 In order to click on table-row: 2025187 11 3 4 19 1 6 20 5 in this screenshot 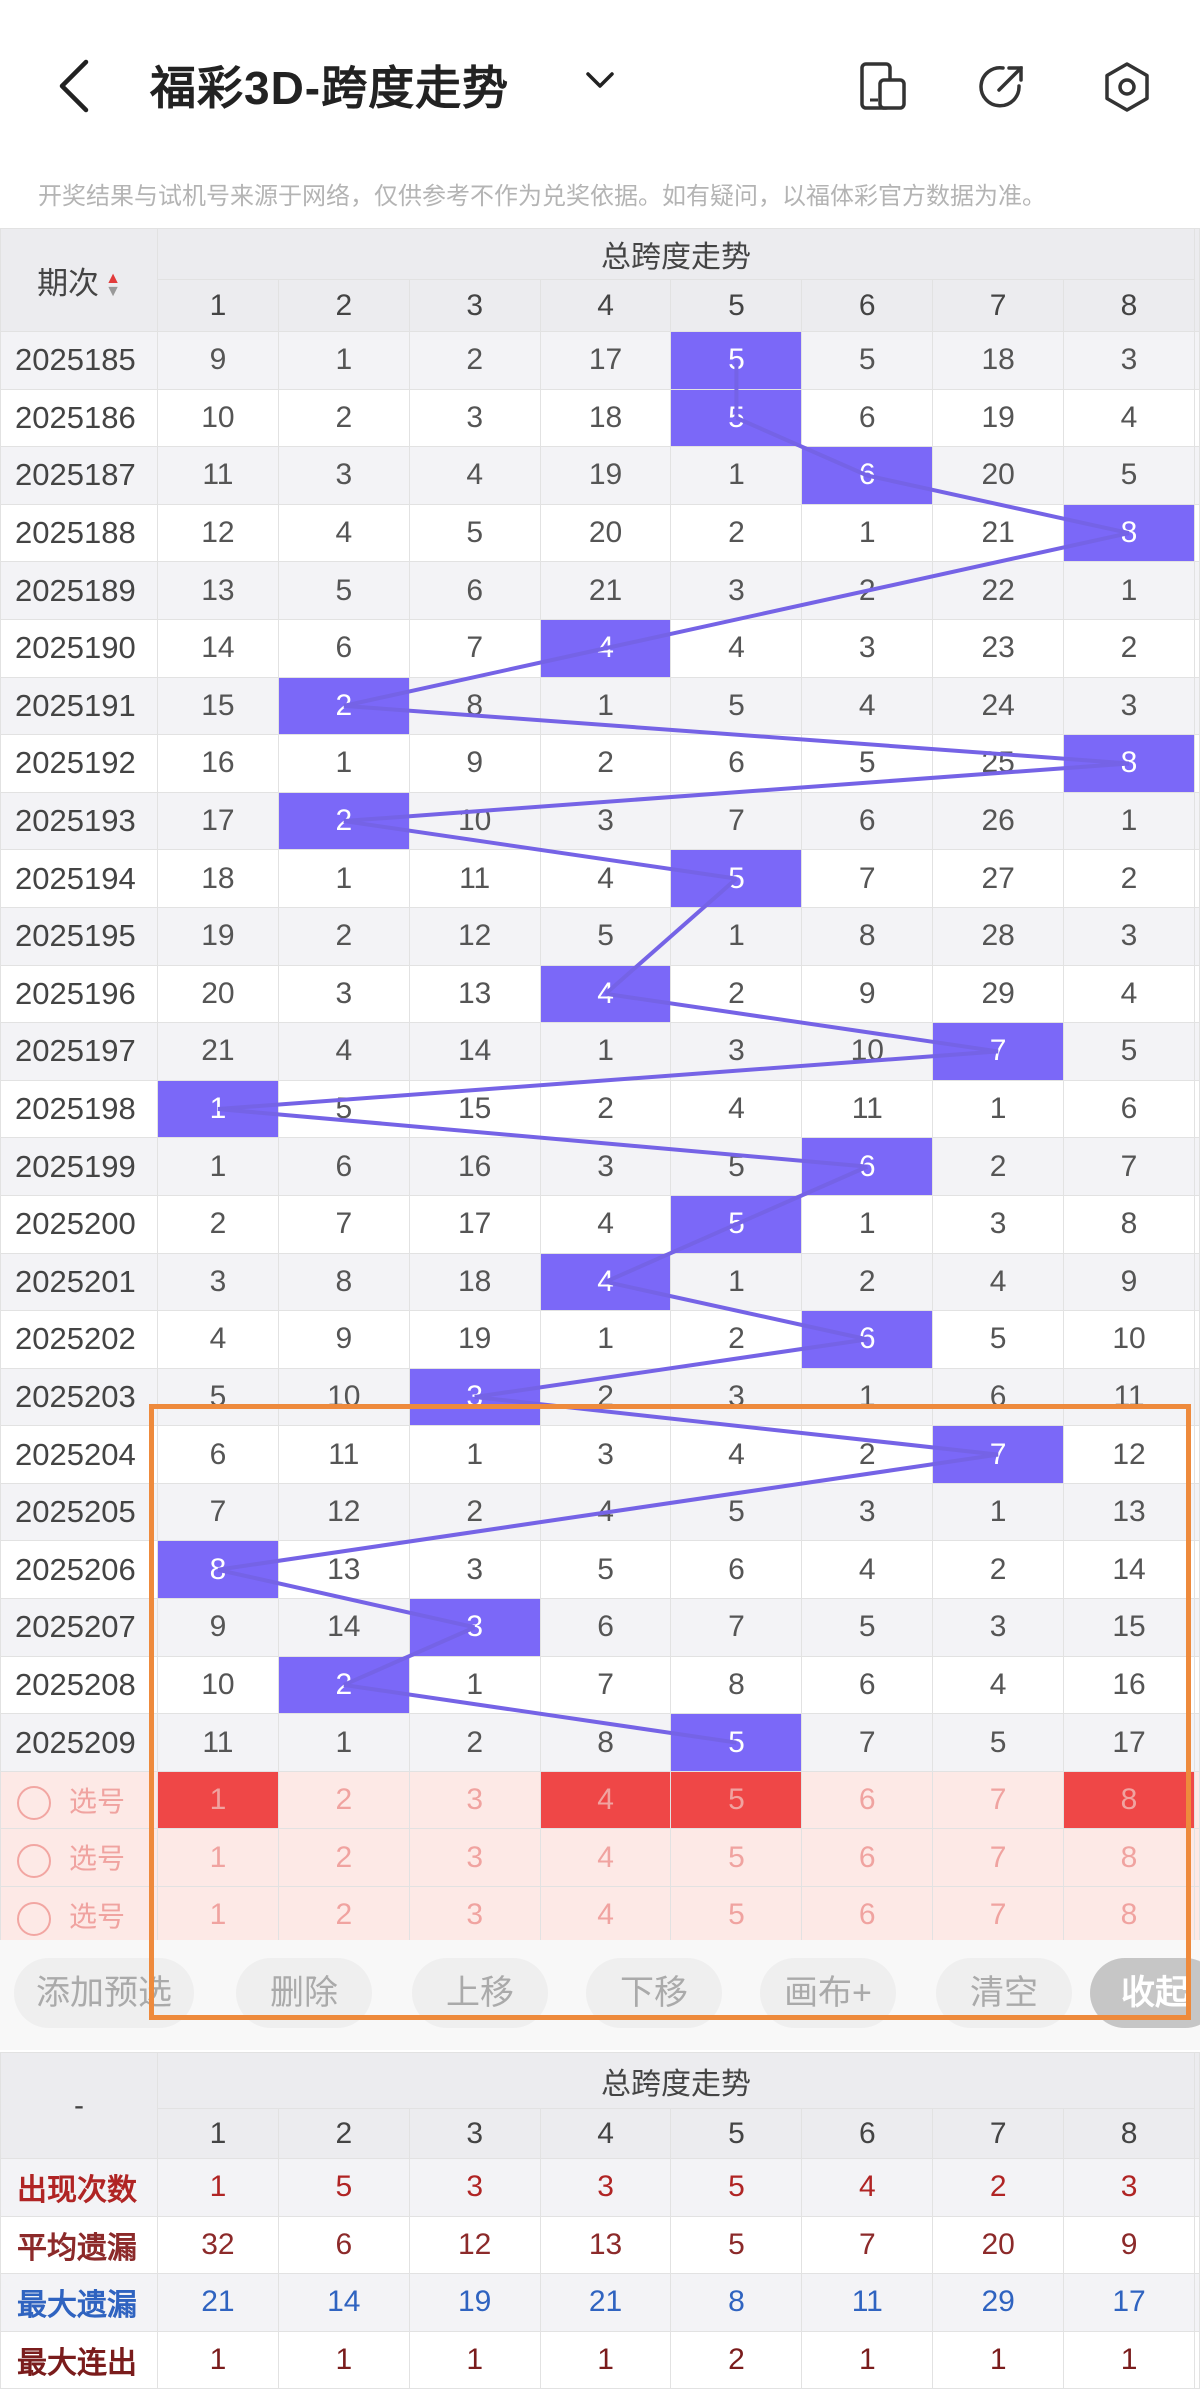, I will do `click(600, 475)`.